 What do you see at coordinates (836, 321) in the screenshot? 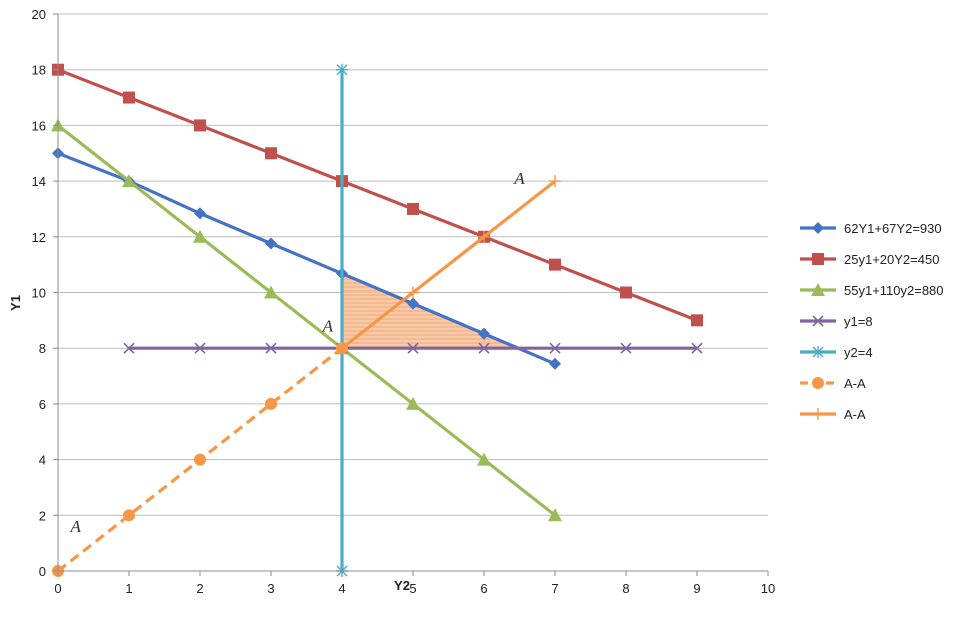
I see `legend-entry-3: y1=8` at bounding box center [836, 321].